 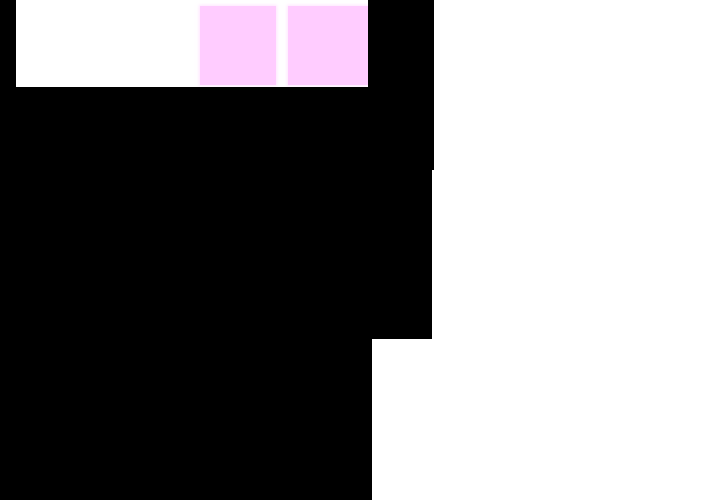 What do you see at coordinates (186, 492) in the screenshot?
I see `mask-bottom-block` at bounding box center [186, 492].